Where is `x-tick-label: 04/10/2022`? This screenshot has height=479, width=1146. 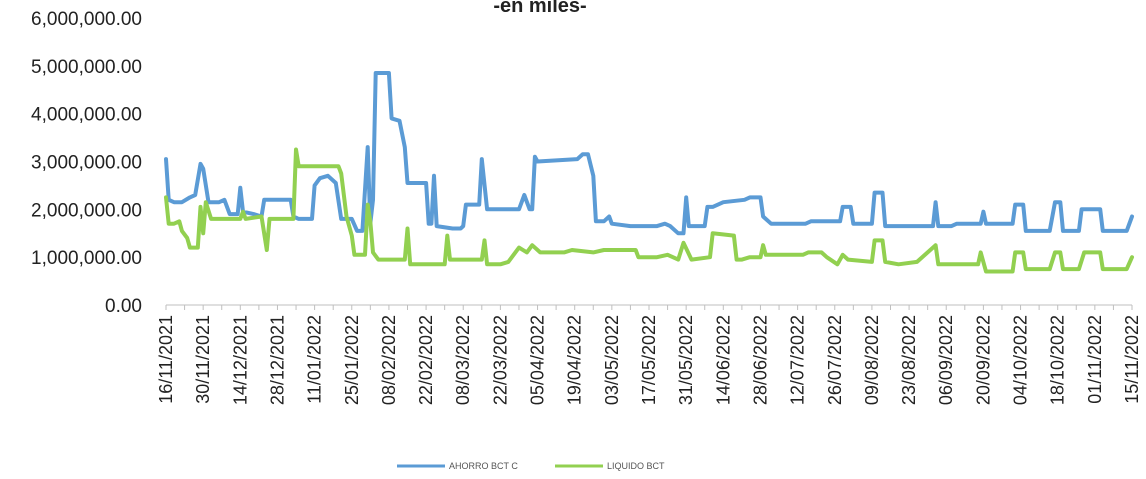
x-tick-label: 04/10/2022 is located at coordinates (1021, 360).